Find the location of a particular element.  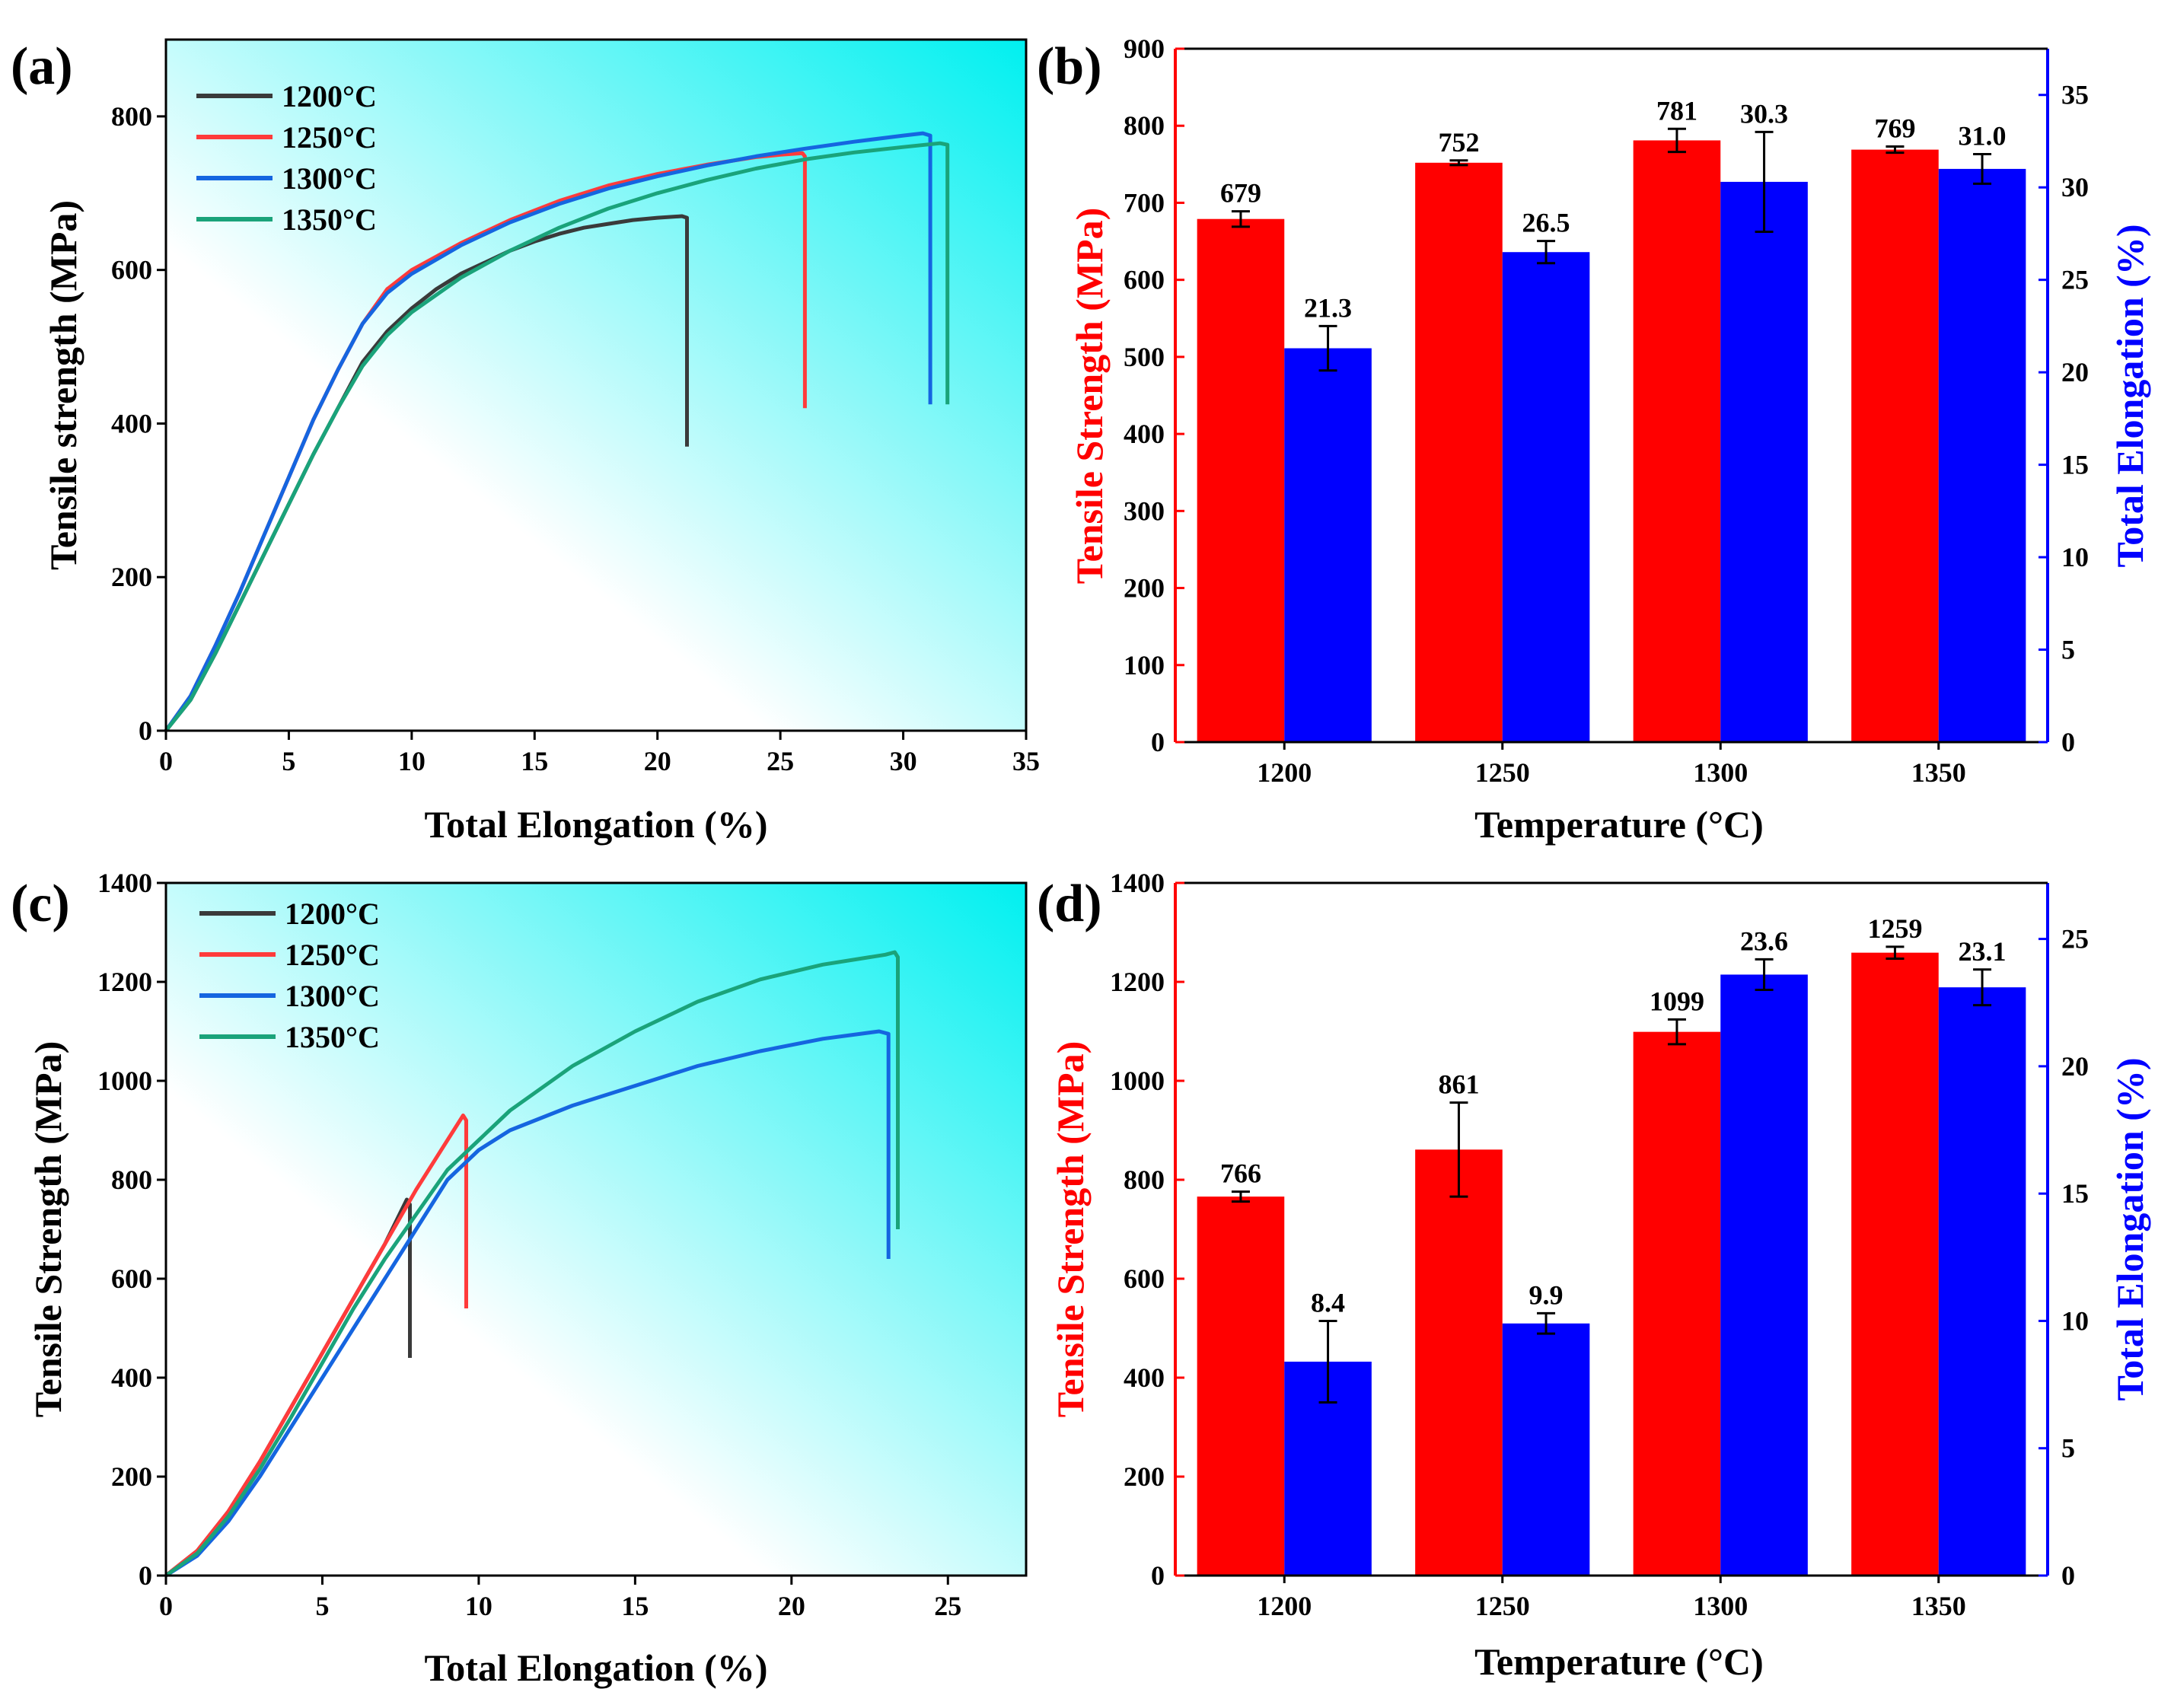

panel-d-y2tick-label: 0 is located at coordinates (2068, 1575).